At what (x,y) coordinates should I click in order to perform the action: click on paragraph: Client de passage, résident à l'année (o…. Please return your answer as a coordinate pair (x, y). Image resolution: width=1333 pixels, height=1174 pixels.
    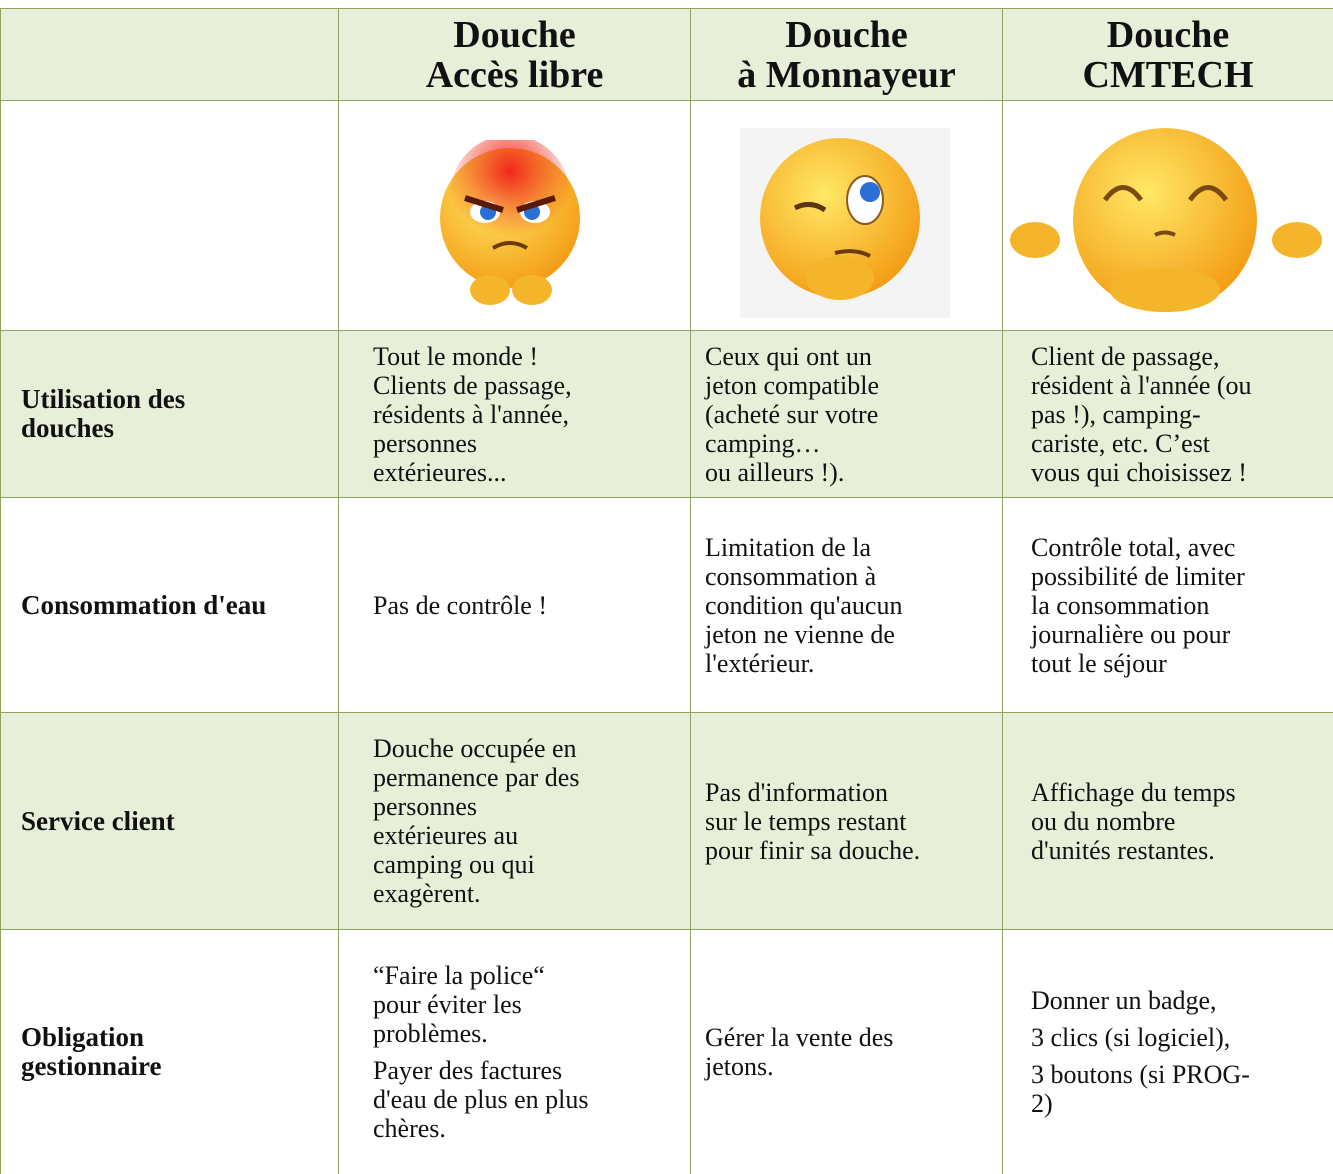
    Looking at the image, I should click on (1141, 414).